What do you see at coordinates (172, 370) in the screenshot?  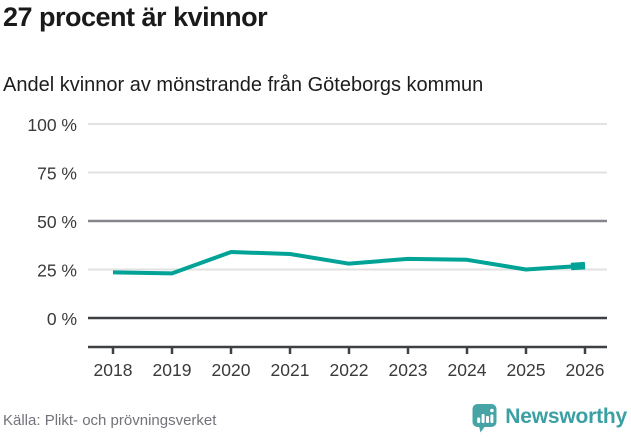 I see `x-axis-tick-label: 2019` at bounding box center [172, 370].